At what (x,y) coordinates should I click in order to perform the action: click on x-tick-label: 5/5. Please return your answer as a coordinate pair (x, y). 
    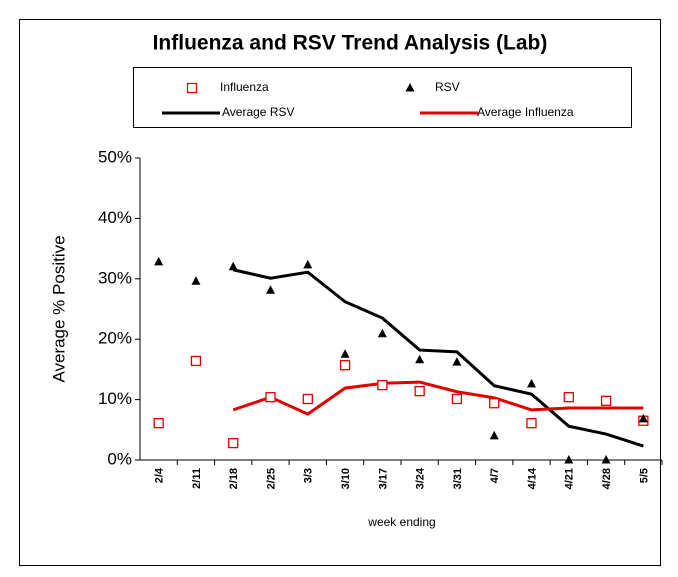
    Looking at the image, I should click on (644, 475).